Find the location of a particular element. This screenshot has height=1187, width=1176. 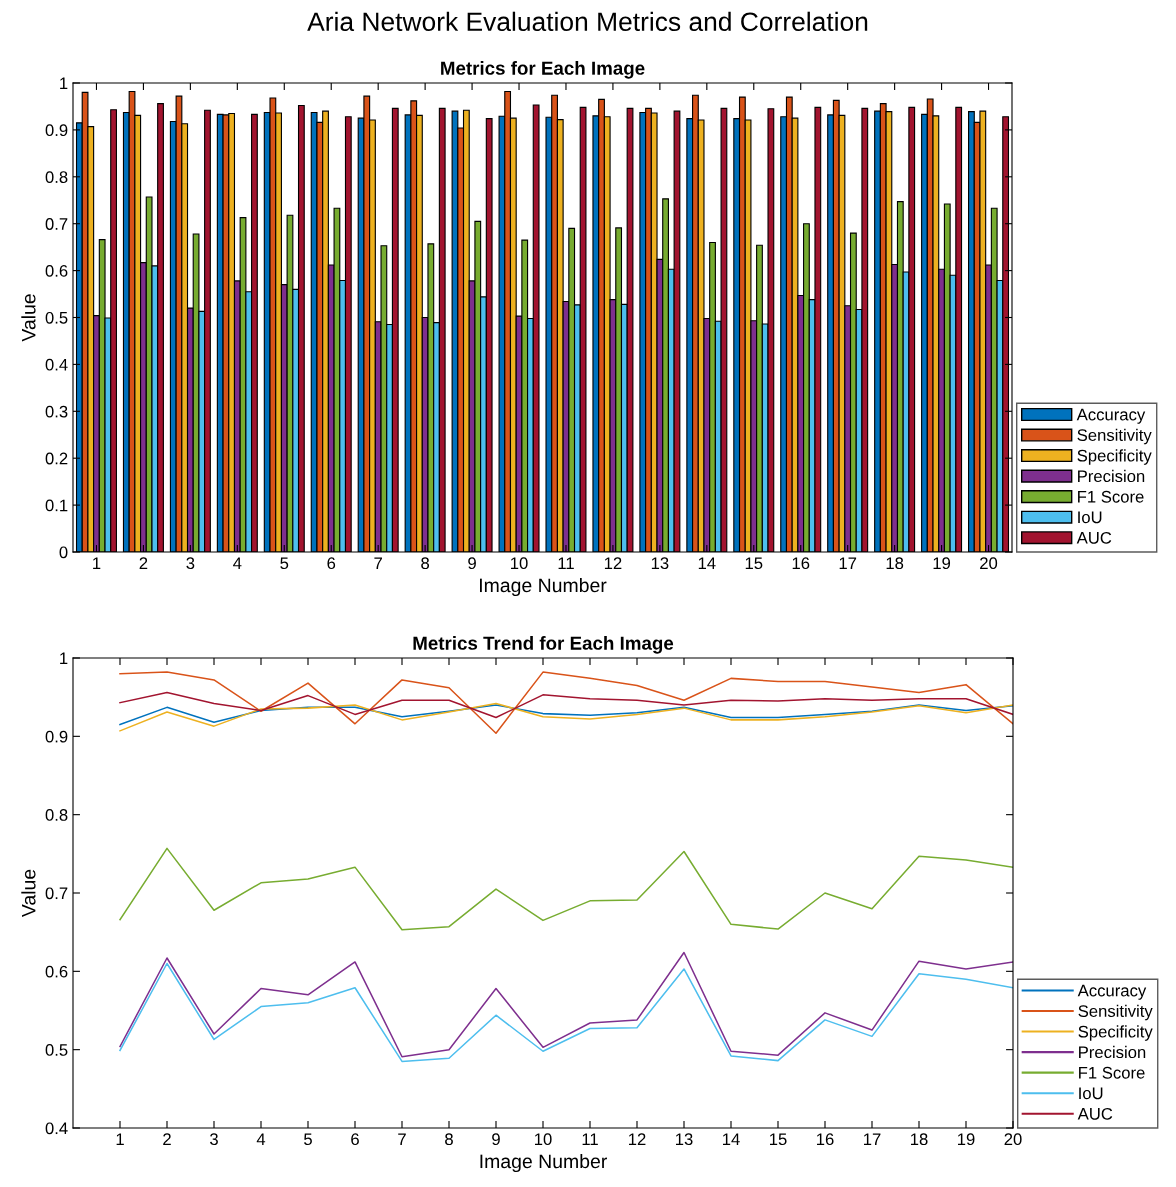

y-tick-label: 0.2 is located at coordinates (56, 458).